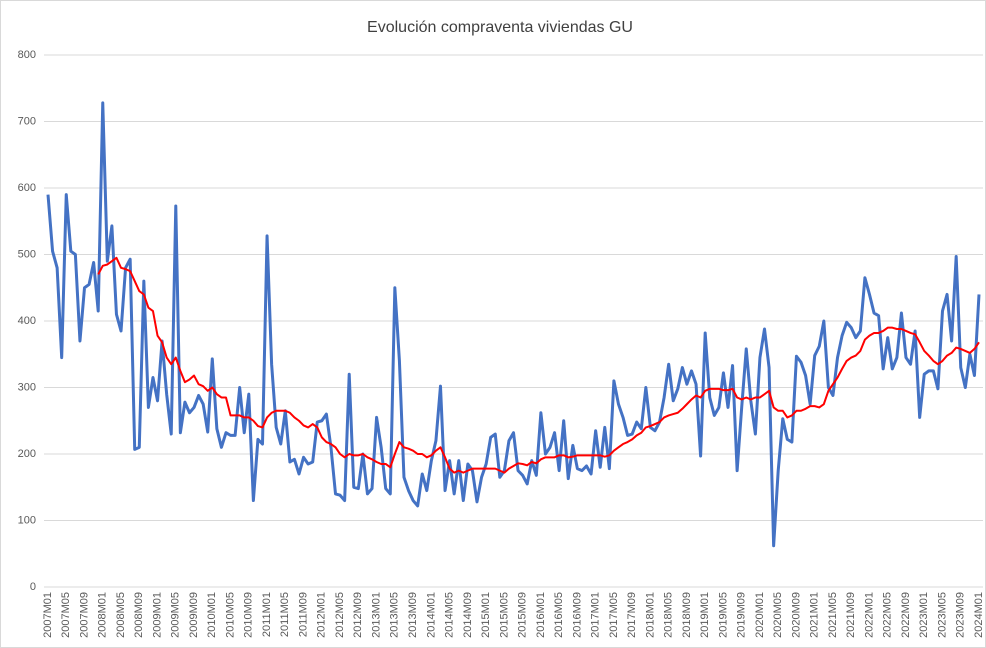 Image resolution: width=986 pixels, height=648 pixels. I want to click on y-tick-label: 500, so click(27, 254).